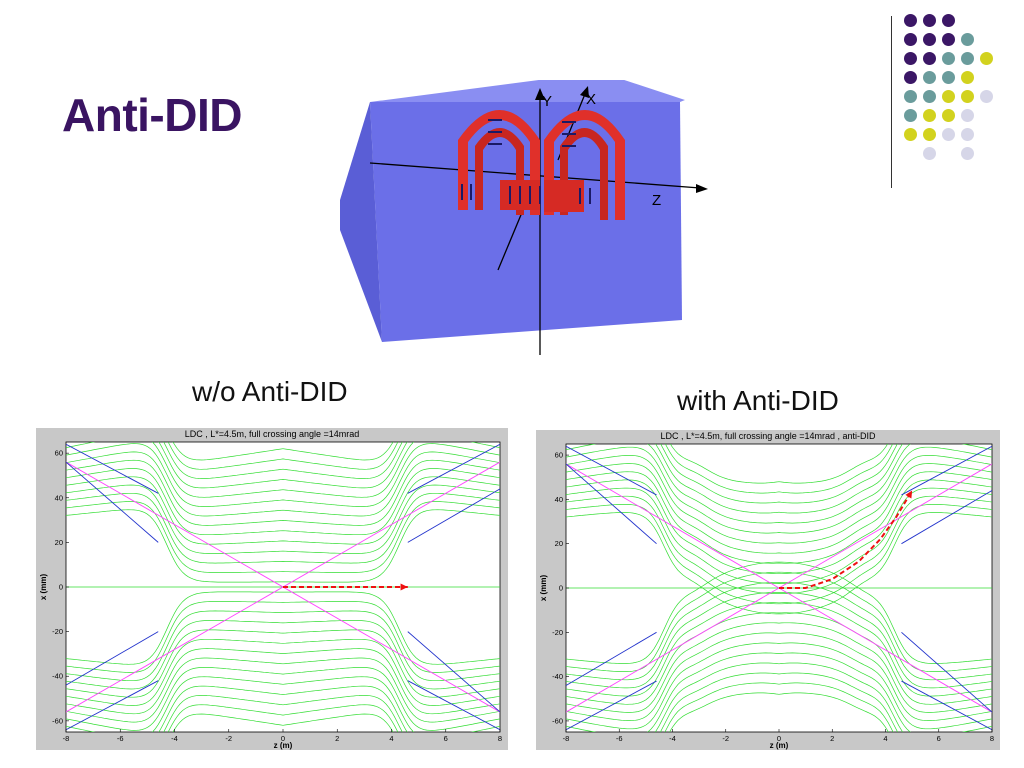  Describe the element at coordinates (66, 738) in the screenshot. I see `x-tick-label: -8` at that location.